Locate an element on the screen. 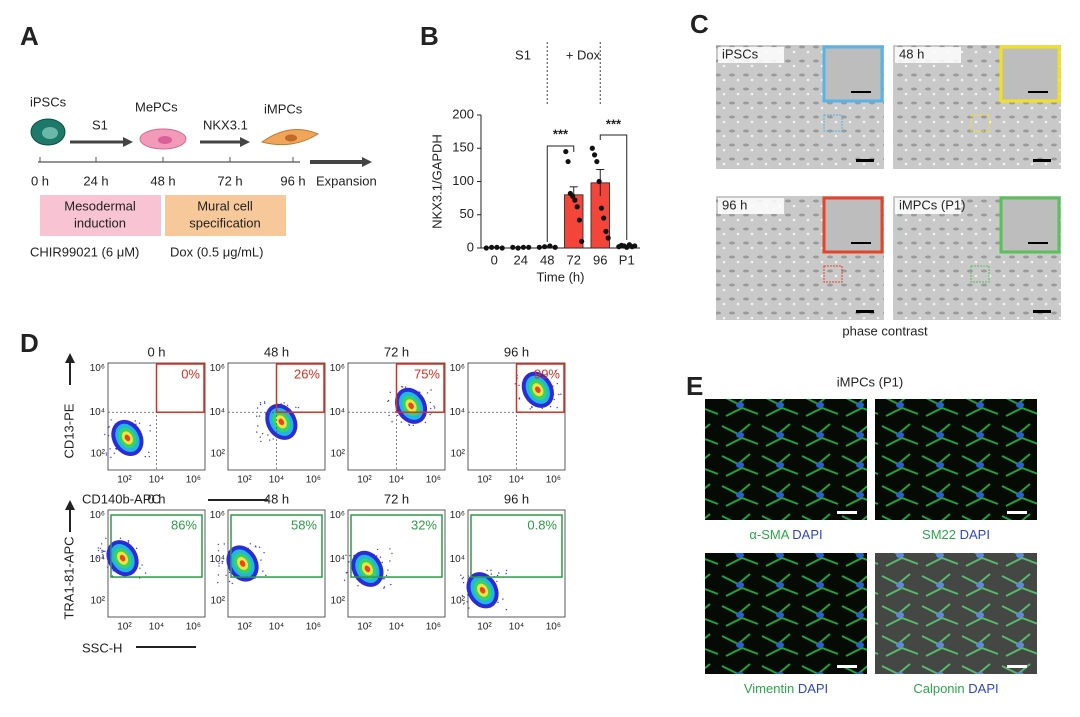  label: iMPCs (P1) is located at coordinates (870, 381).